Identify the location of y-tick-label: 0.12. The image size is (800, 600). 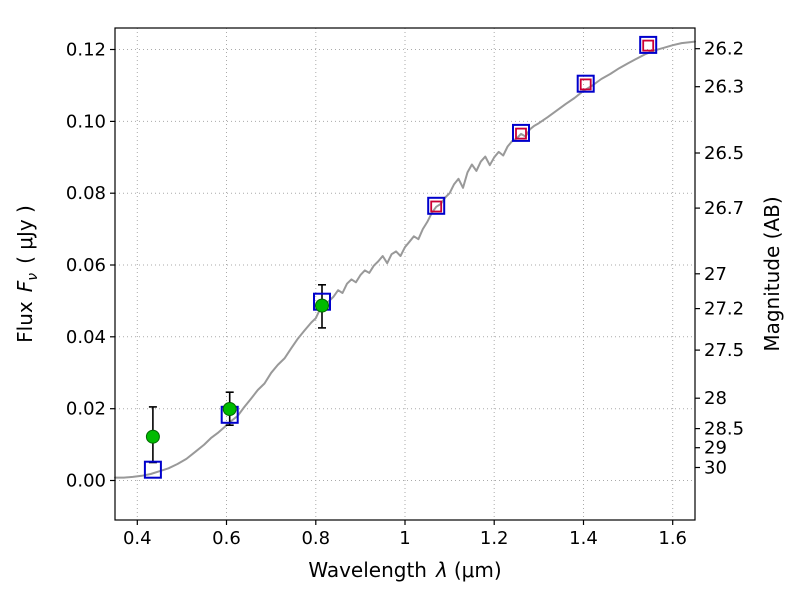
(86, 50).